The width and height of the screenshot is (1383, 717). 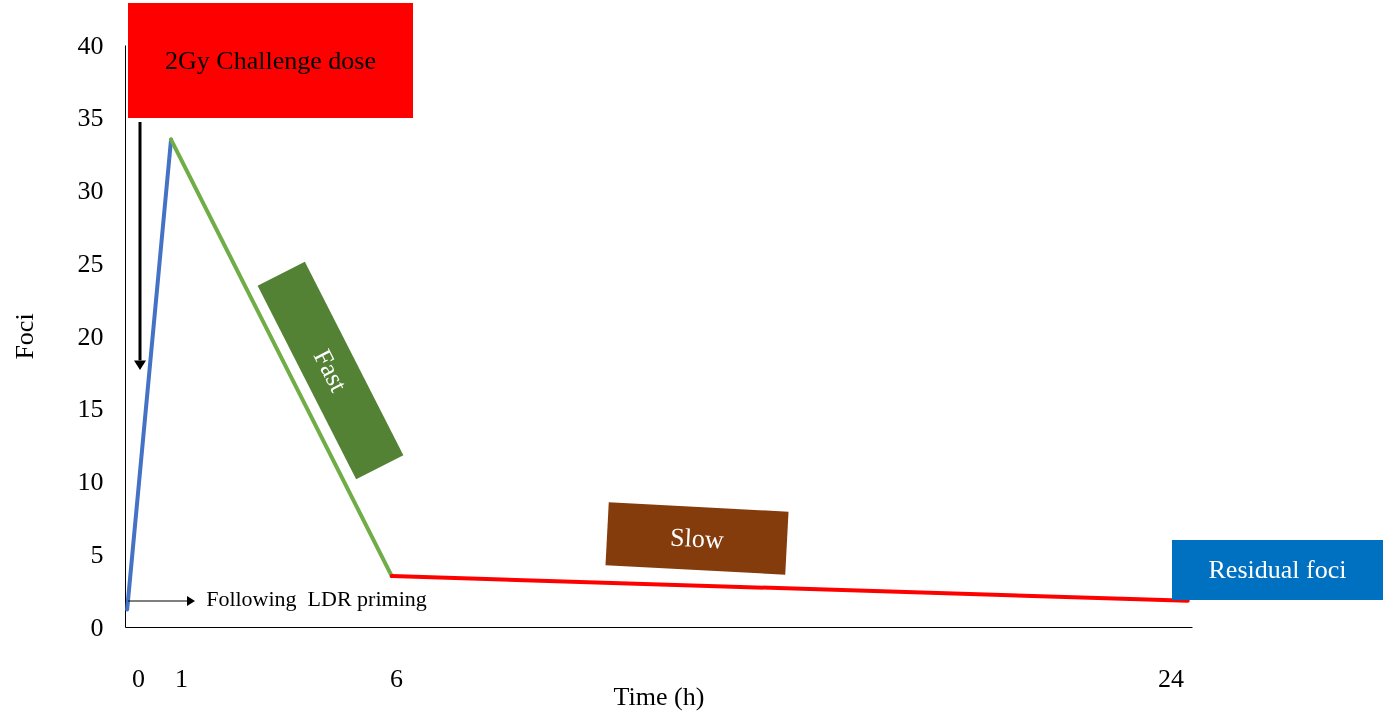 What do you see at coordinates (397, 678) in the screenshot?
I see `x-tick-label: 6` at bounding box center [397, 678].